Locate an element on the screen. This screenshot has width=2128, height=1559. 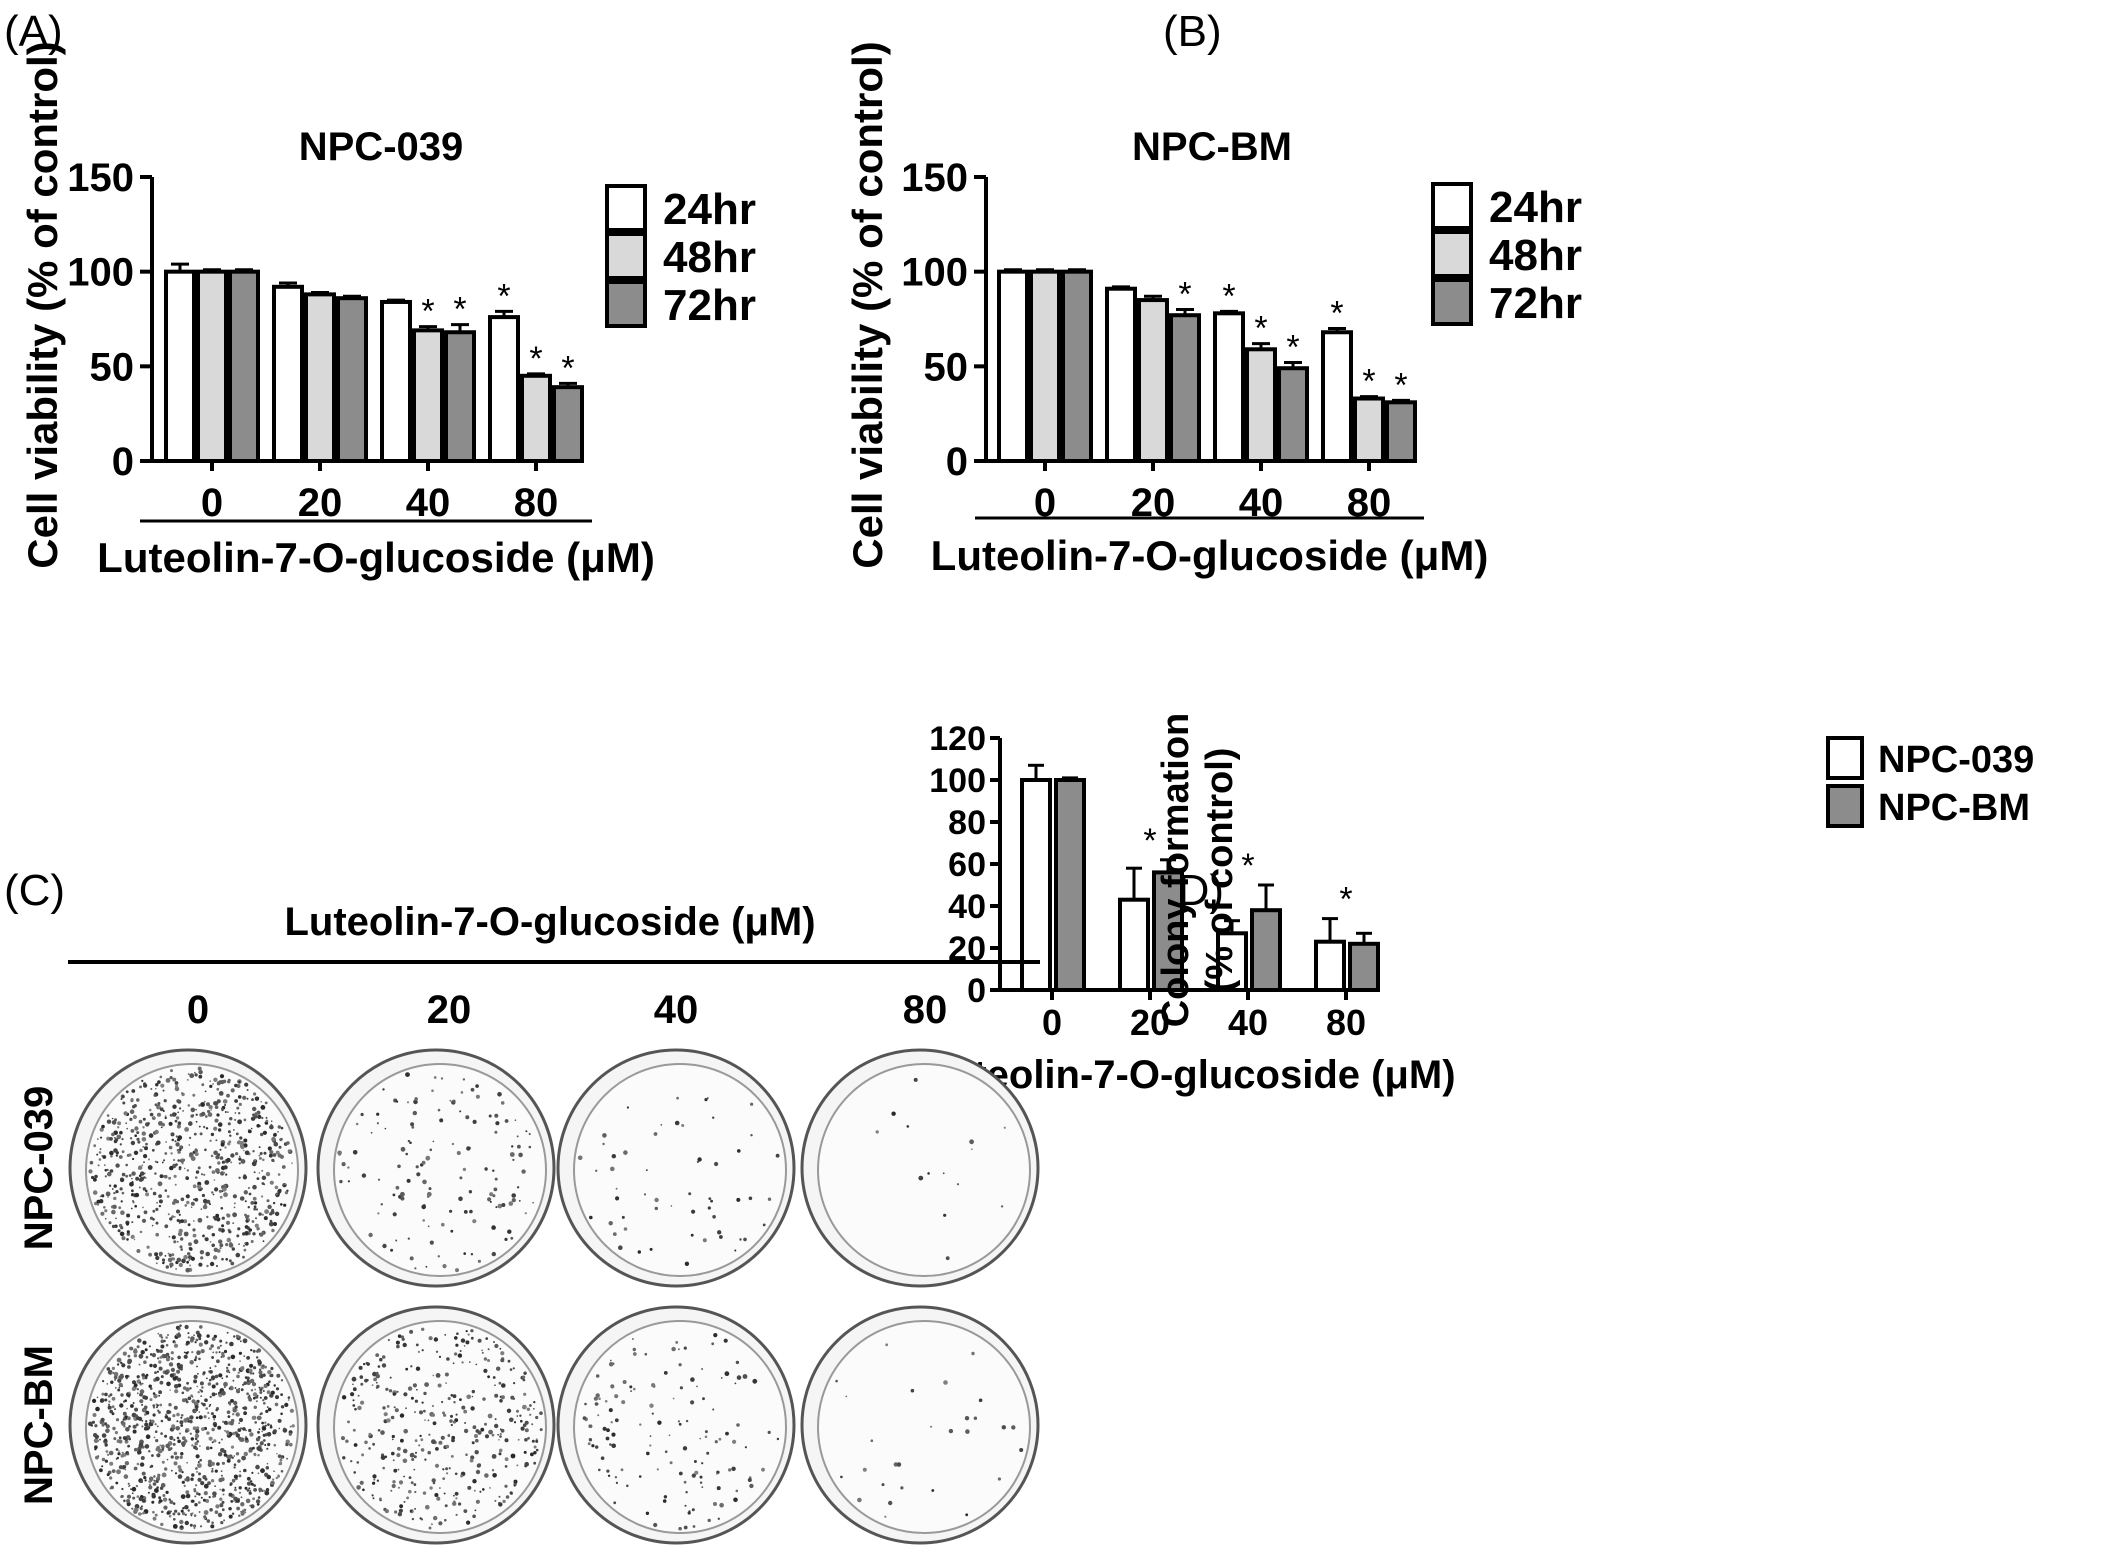
y-axis-label-b: Cell viability (% of control) is located at coordinates (867, 304).